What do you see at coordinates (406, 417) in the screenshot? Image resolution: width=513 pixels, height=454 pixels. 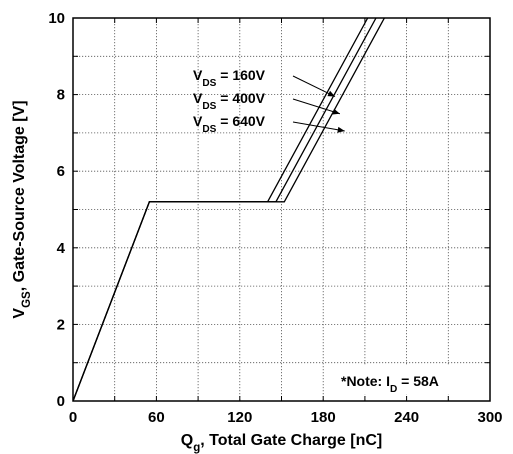 I see `x-tick-label: 240` at bounding box center [406, 417].